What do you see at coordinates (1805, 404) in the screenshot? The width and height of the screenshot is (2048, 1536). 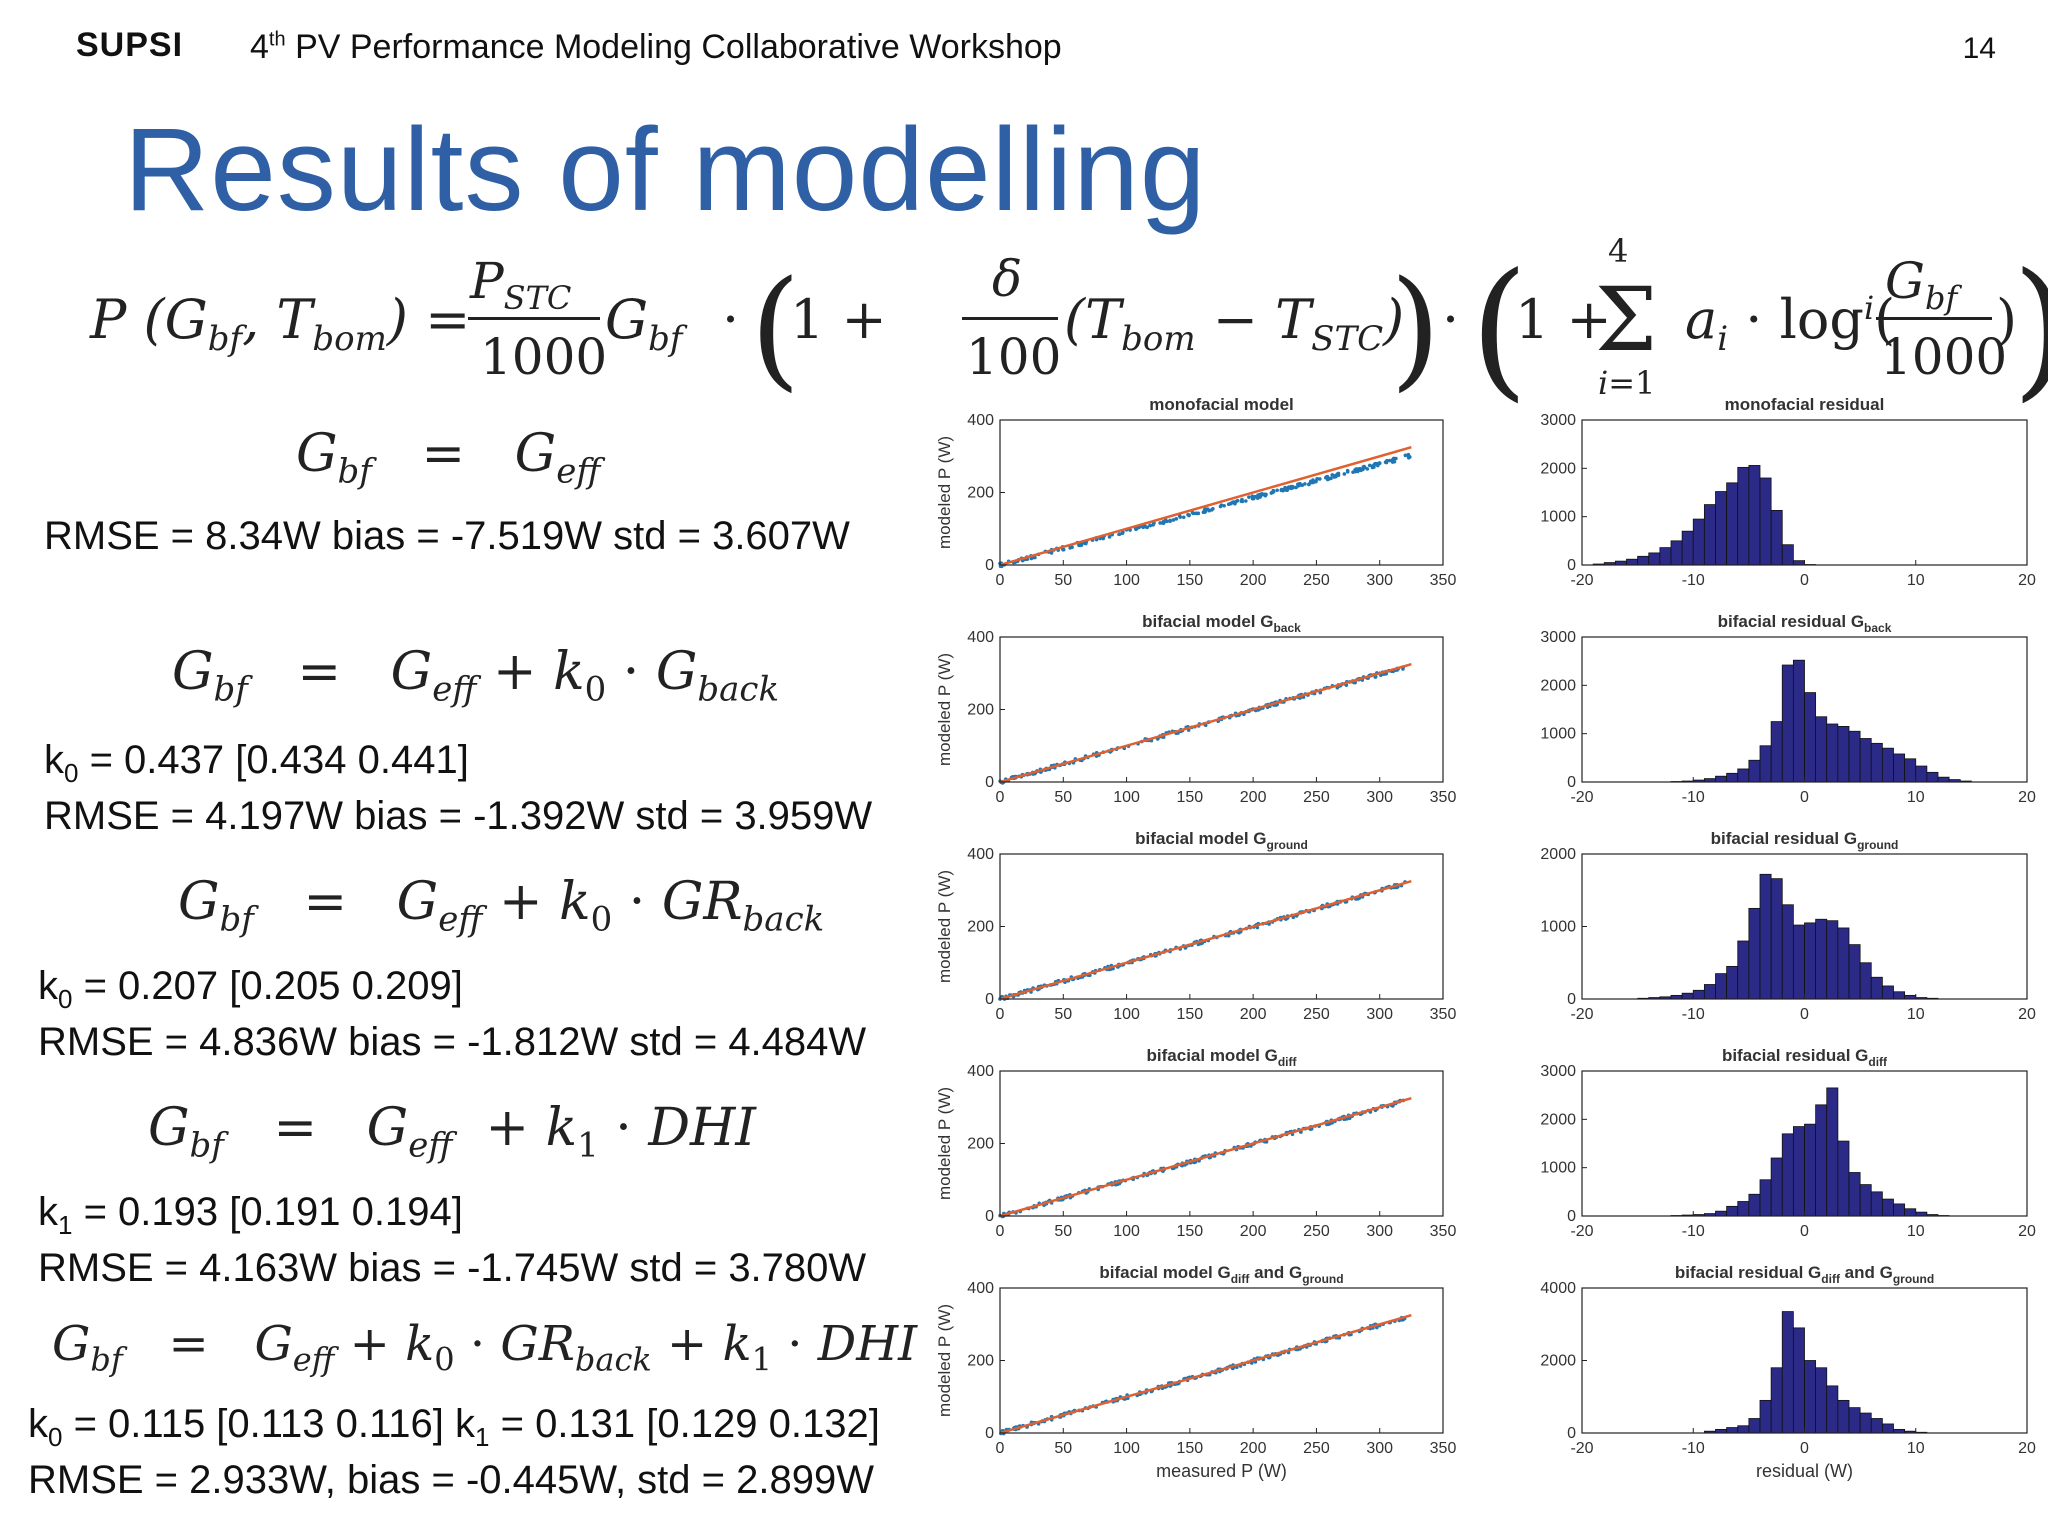 I see `chart-title: monofacial residual` at bounding box center [1805, 404].